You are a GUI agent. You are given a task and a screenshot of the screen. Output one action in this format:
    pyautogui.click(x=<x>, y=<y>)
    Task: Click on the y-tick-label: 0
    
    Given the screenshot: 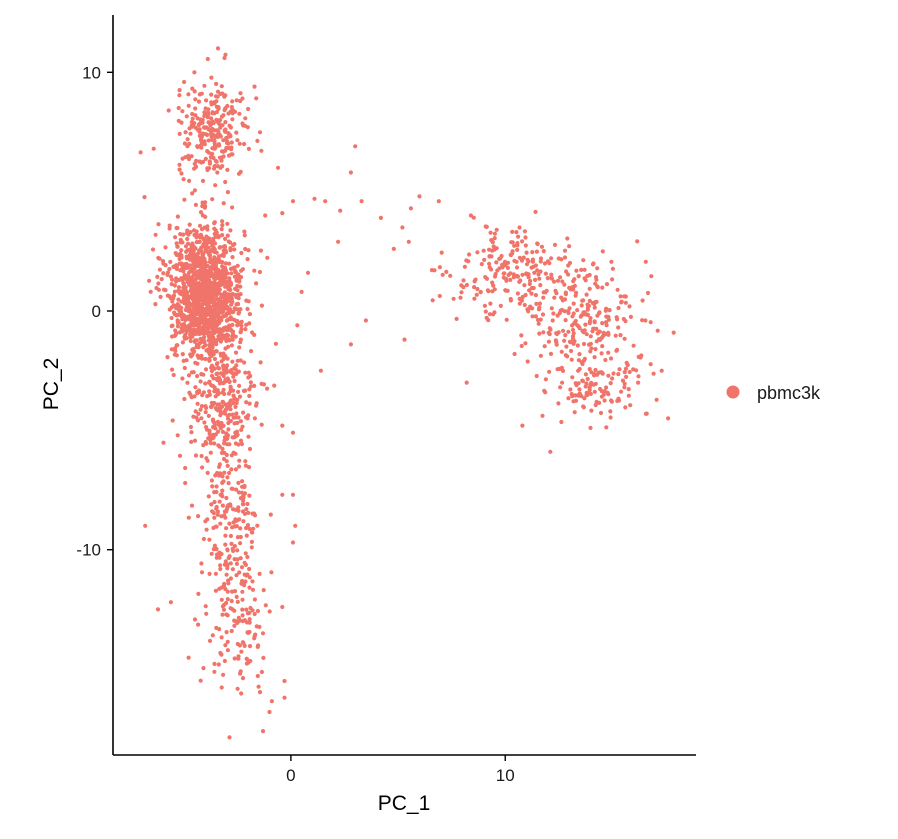 What is the action you would take?
    pyautogui.click(x=96, y=311)
    